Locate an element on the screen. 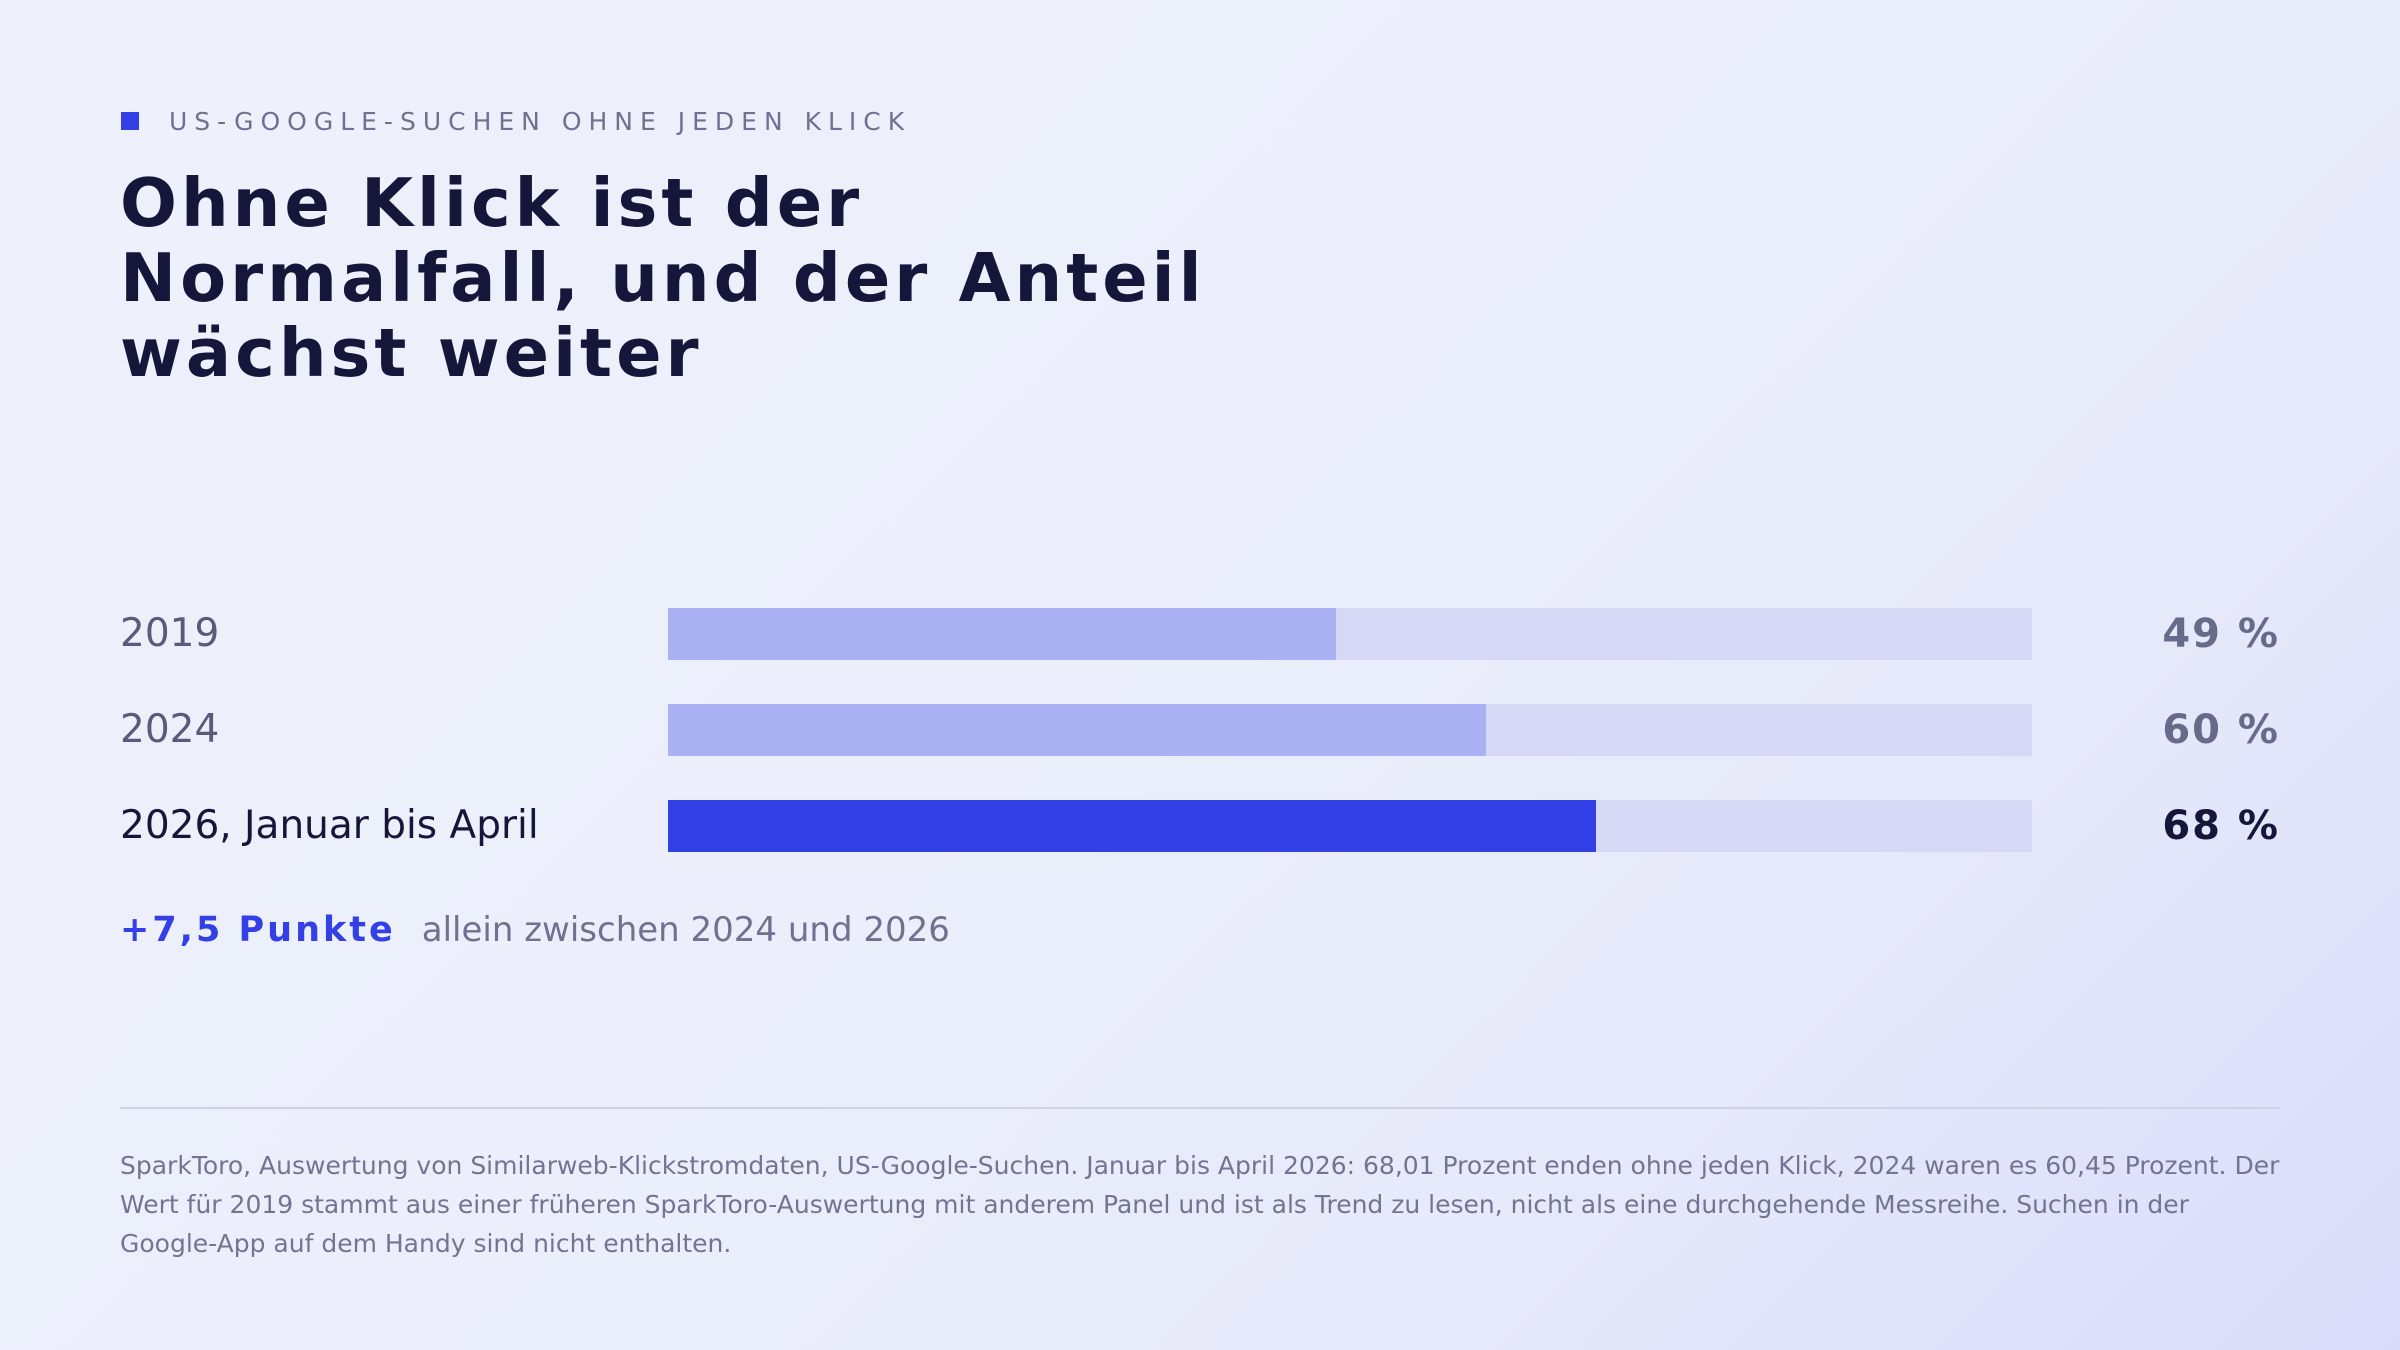 This screenshot has height=1350, width=2400. bar-row: 2026, Januar bis April 68 % is located at coordinates (1200, 826).